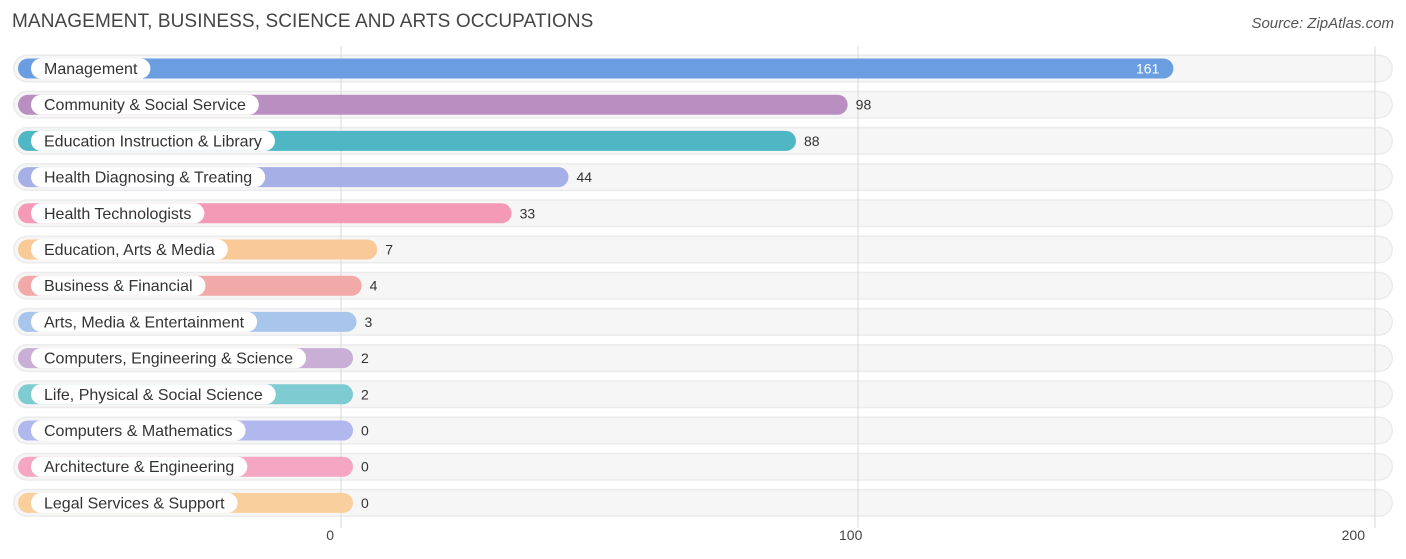 This screenshot has height=559, width=1406. I want to click on bar, so click(596, 68).